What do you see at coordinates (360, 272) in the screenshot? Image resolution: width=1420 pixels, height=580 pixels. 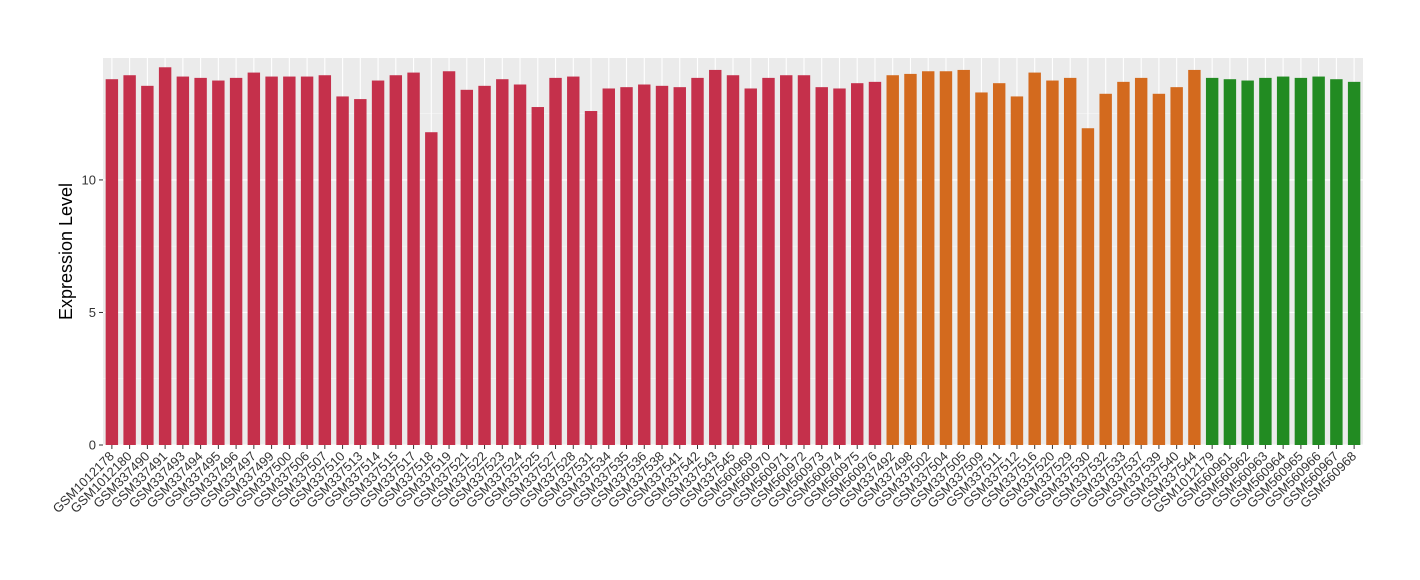 I see `bar-GSM337513` at bounding box center [360, 272].